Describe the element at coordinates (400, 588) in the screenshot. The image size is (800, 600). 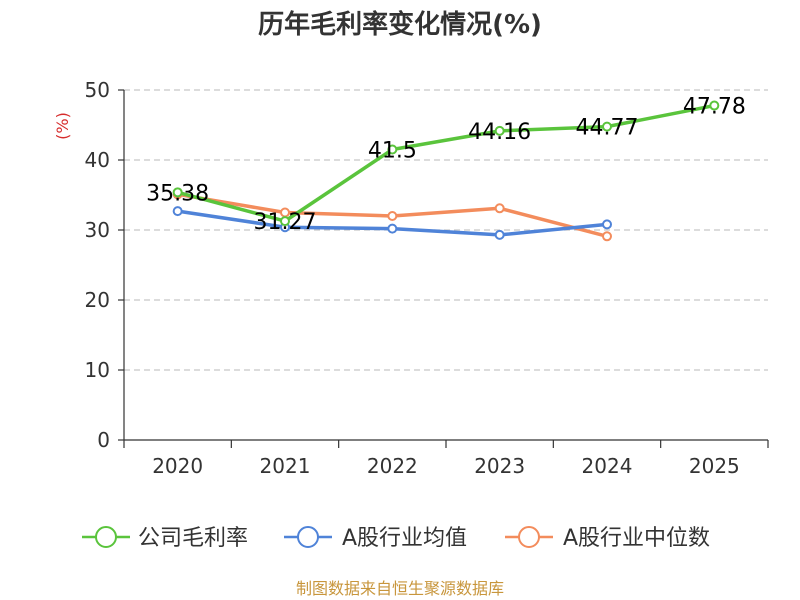
I see `source-note: 制图数据来自恒生聚源数据库` at that location.